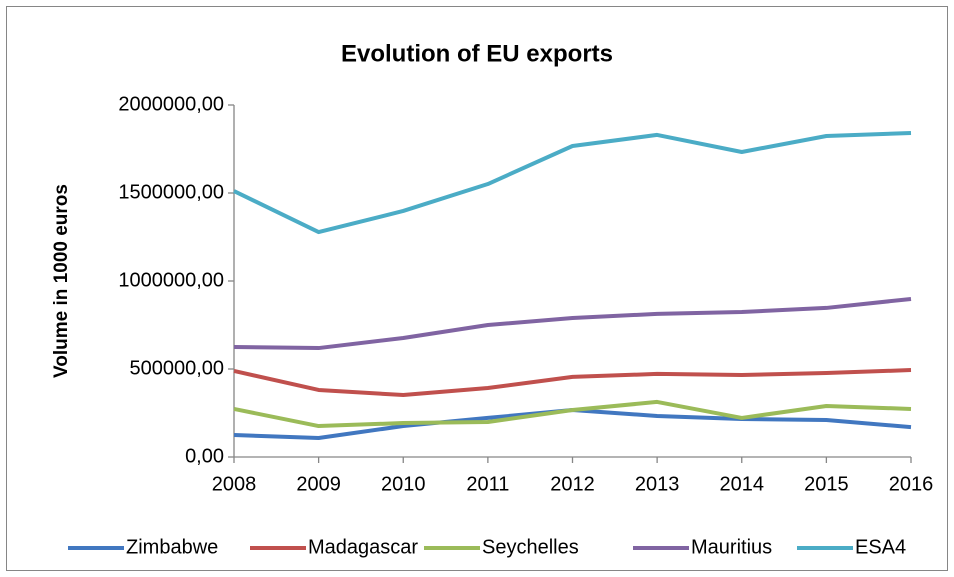  What do you see at coordinates (176, 368) in the screenshot?
I see `y-tick-label: 500000,00` at bounding box center [176, 368].